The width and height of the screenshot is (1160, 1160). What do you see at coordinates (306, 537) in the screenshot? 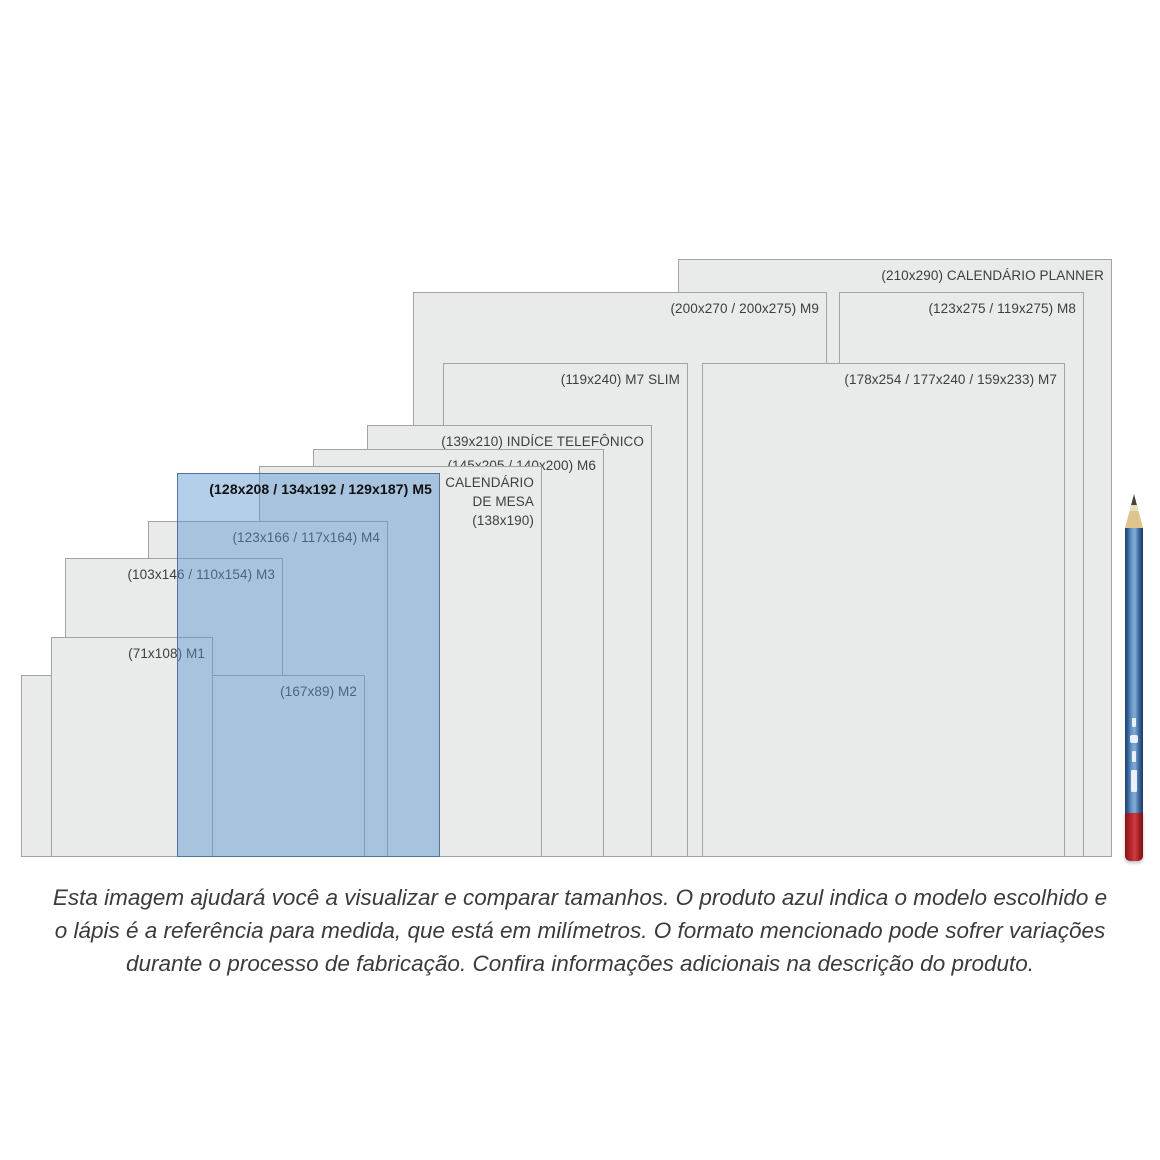
I see `size-box-label: (123x166 / 117x164) M4` at bounding box center [306, 537].